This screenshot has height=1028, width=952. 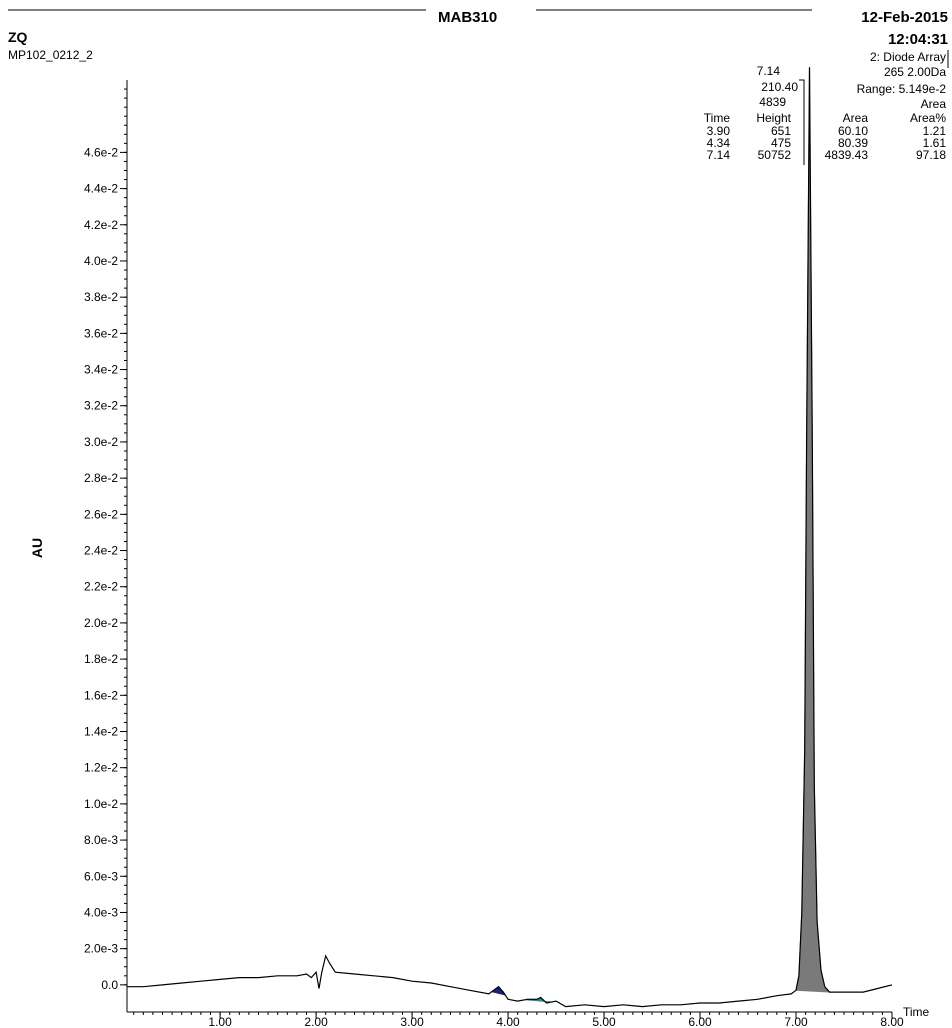 I want to click on wavelength-label: 265 2.00Da, so click(x=915, y=72).